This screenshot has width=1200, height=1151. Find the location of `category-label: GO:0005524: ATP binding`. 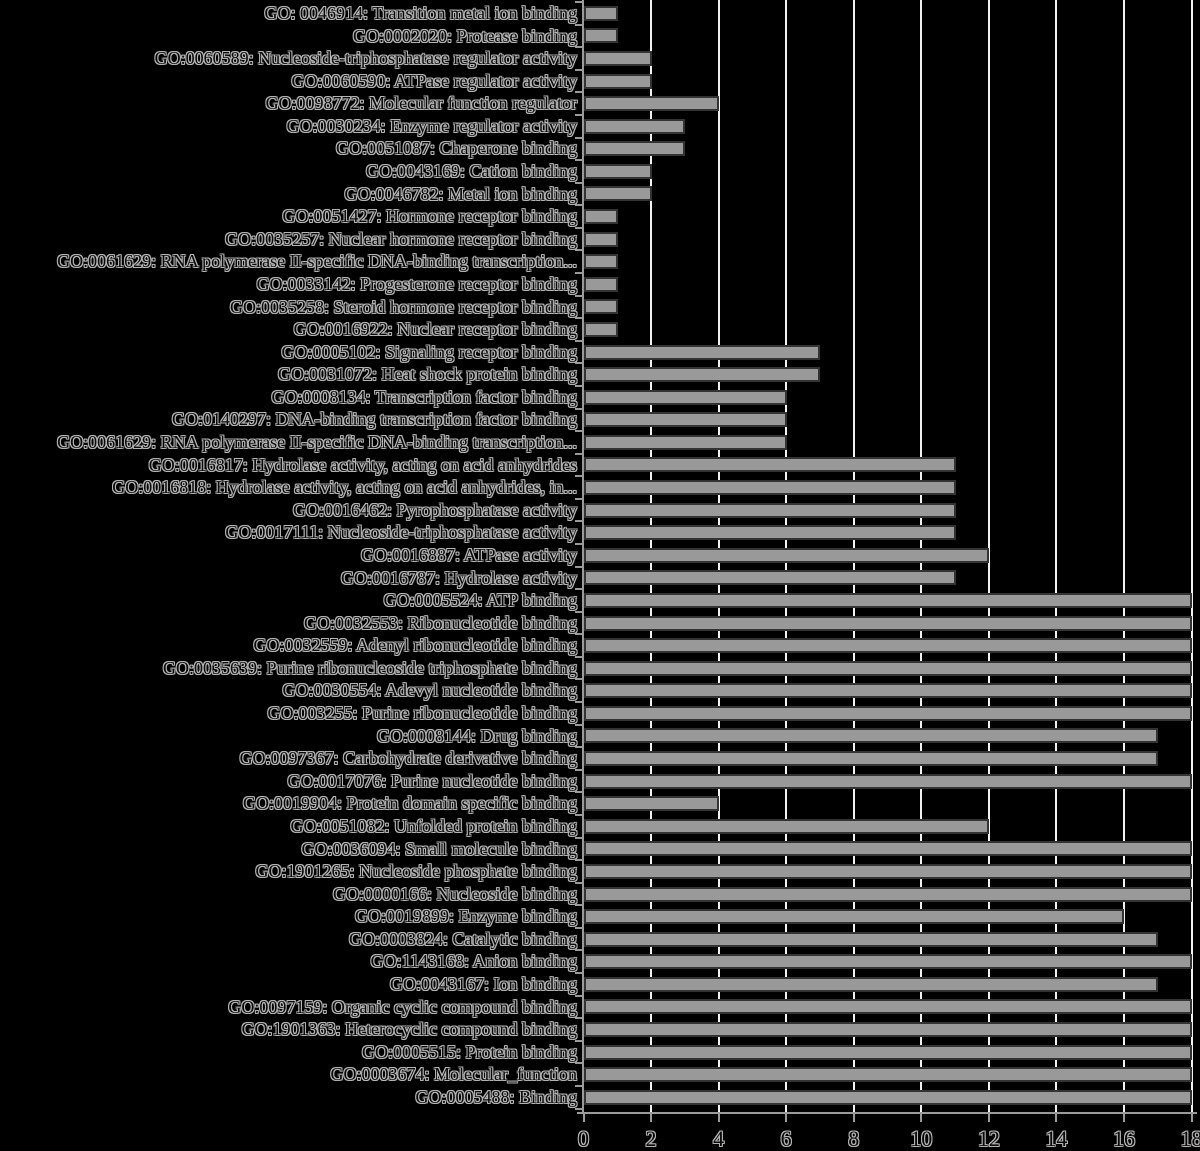

category-label: GO:0005524: ATP binding is located at coordinates (480, 600).